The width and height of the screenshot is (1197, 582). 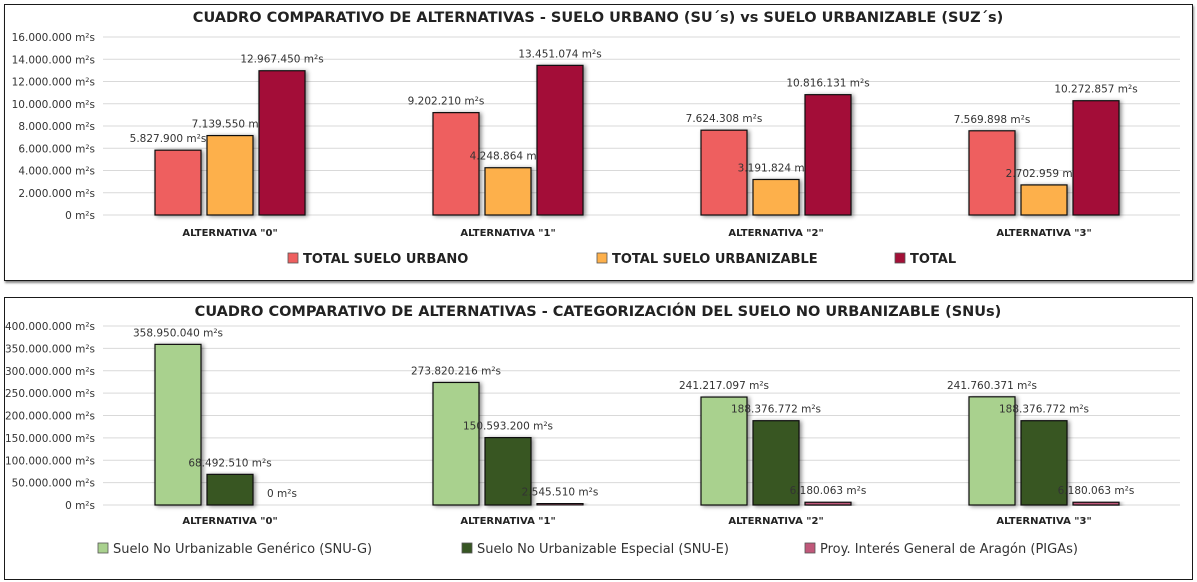 I want to click on y-tick-label: 50.000.000 m²s, so click(x=53, y=484).